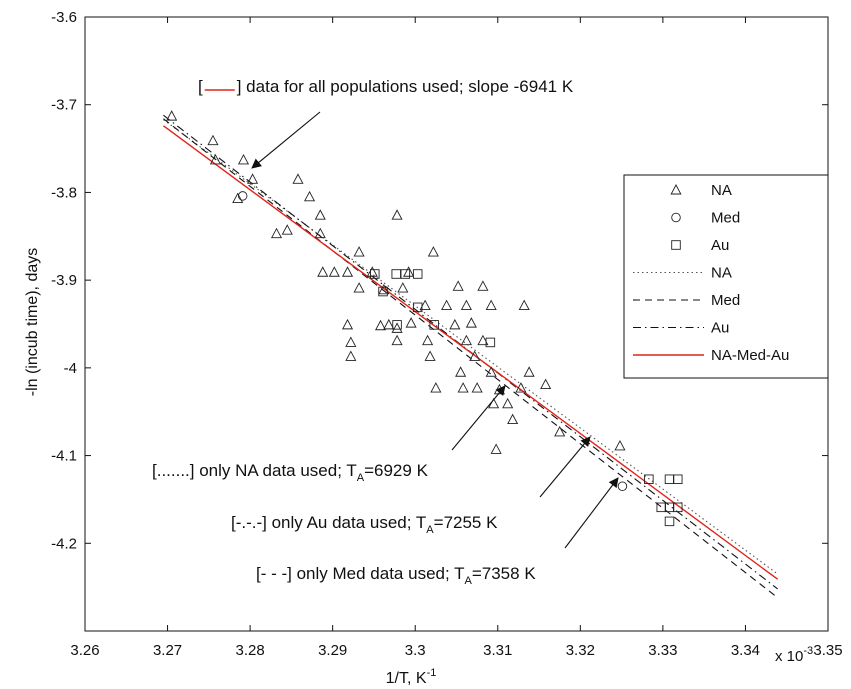  What do you see at coordinates (701, 190) in the screenshot?
I see `legend-entry: NA` at bounding box center [701, 190].